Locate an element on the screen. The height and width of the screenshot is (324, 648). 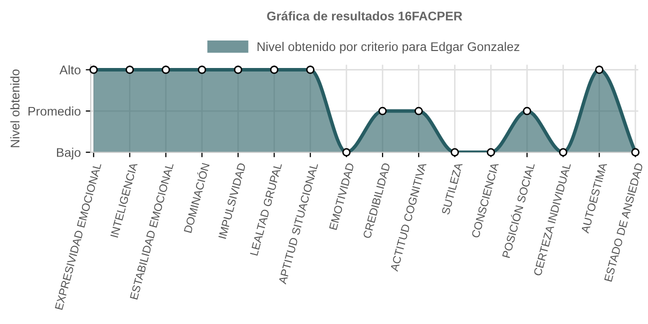
text: Bajo is located at coordinates (68, 154).